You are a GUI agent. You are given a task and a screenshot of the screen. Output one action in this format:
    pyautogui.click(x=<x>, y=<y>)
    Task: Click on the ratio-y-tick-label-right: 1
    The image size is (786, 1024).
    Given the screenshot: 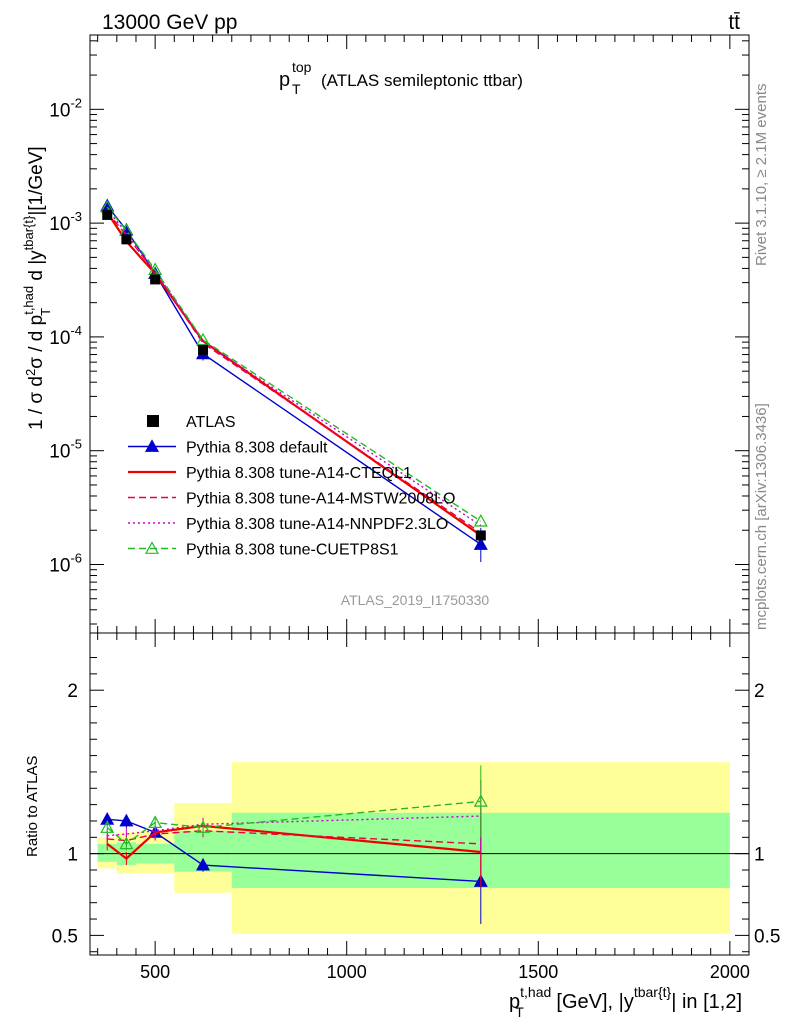 What is the action you would take?
    pyautogui.click(x=759, y=855)
    